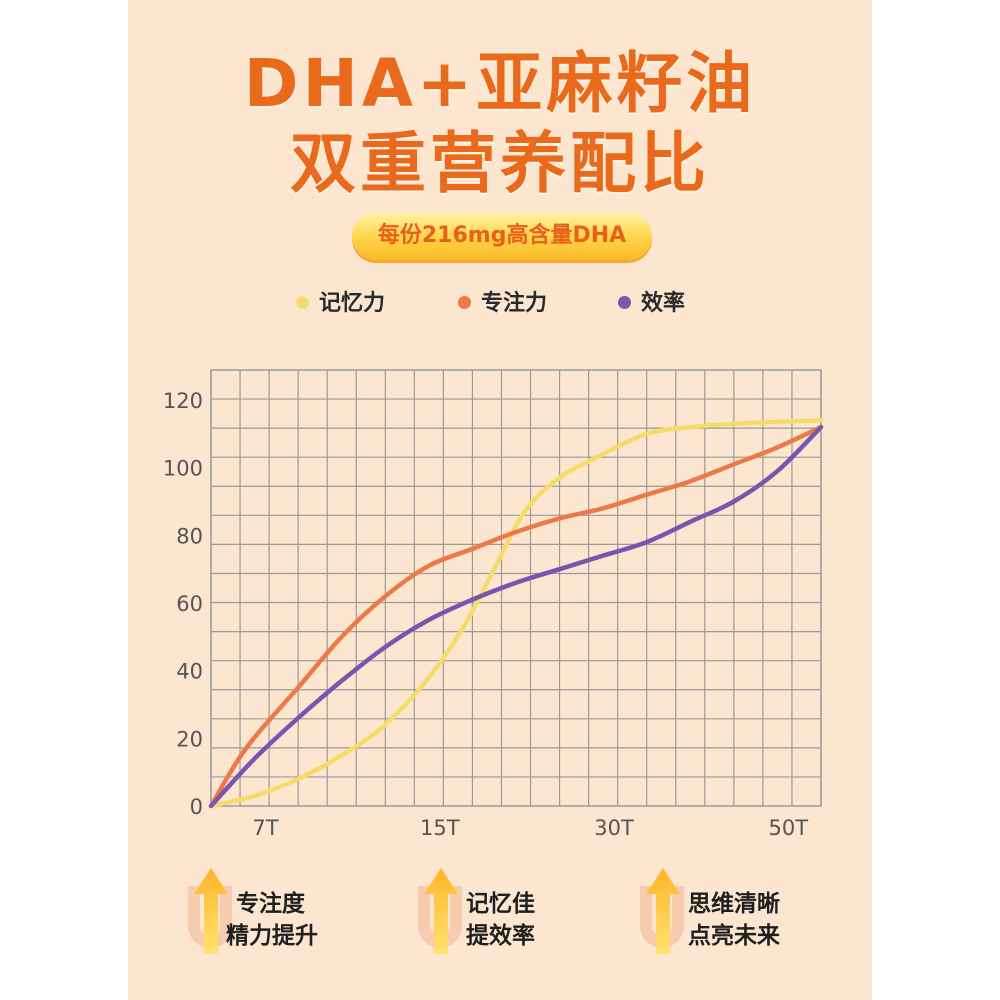 This screenshot has width=1000, height=1000. Describe the element at coordinates (530, 828) in the screenshot. I see `x-axis-ticks: 7T 15T 30T 50T` at that location.